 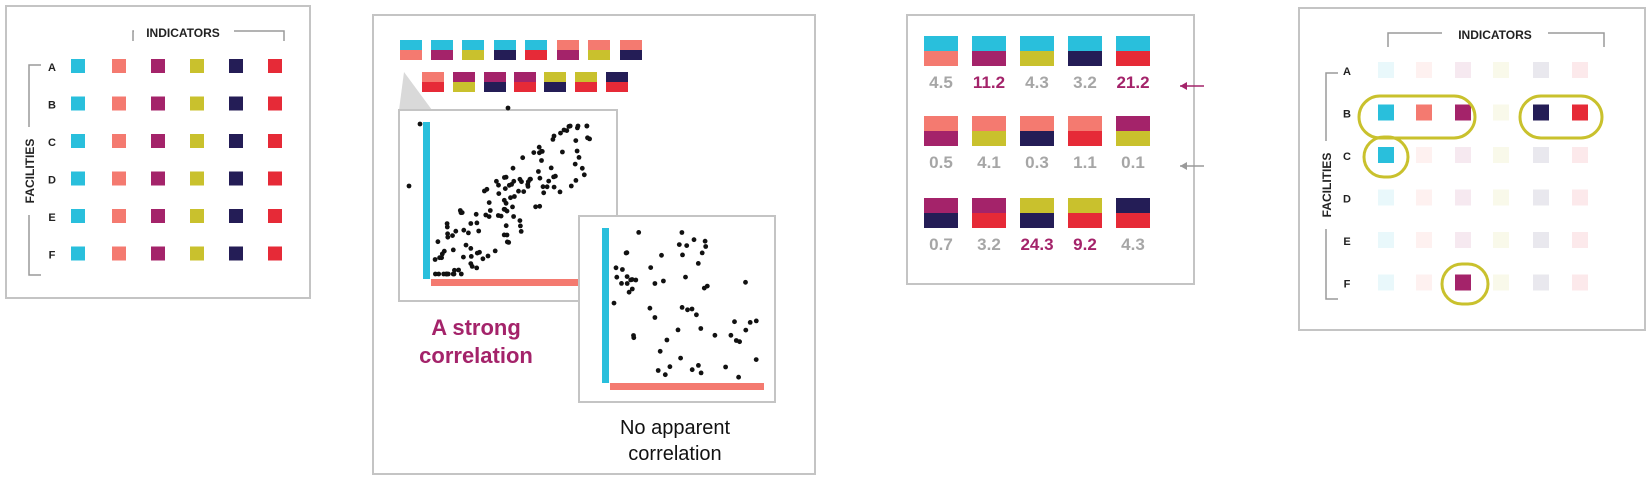 I want to click on highlight-b-second-group, so click(x=1561, y=117).